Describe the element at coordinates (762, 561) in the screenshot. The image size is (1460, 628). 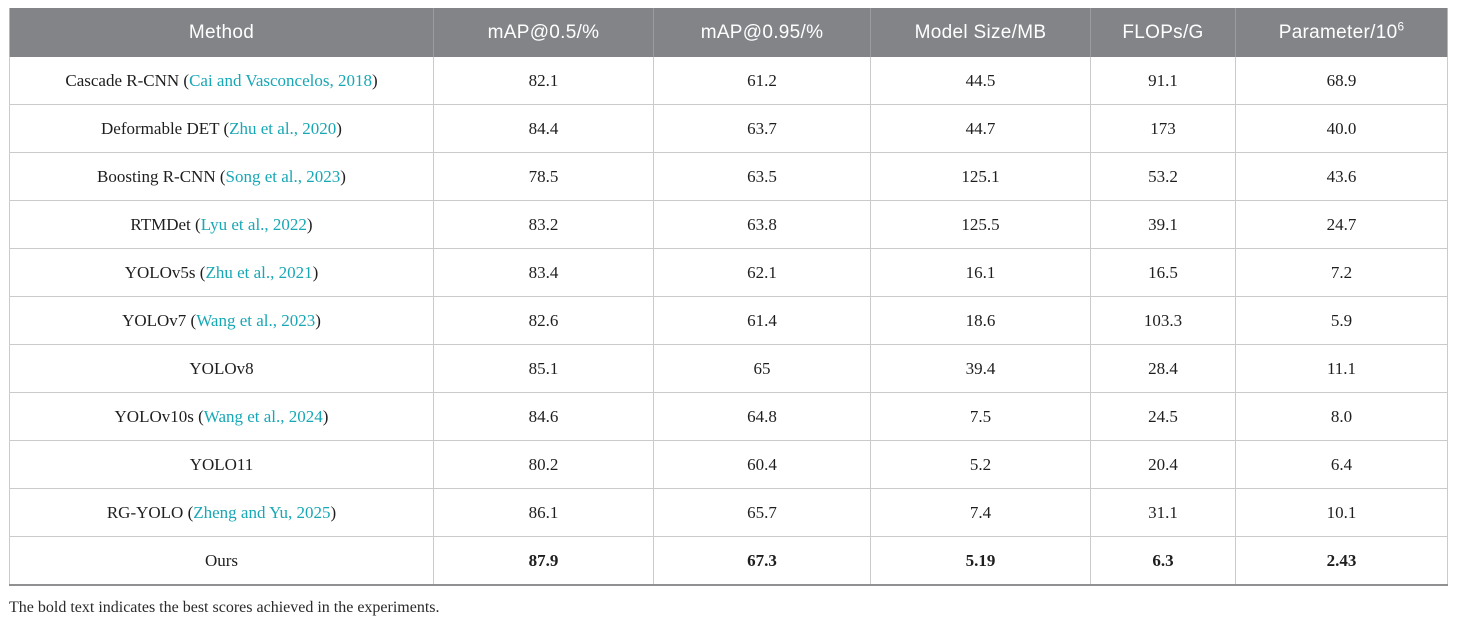
I see `value-cell-map095: 67.3` at that location.